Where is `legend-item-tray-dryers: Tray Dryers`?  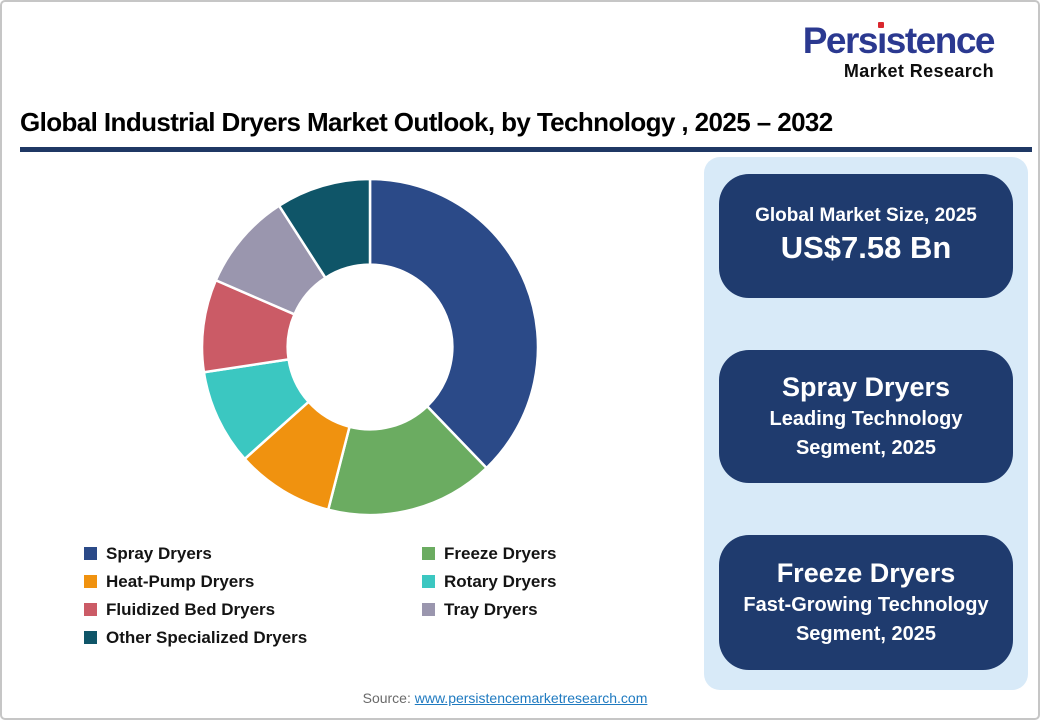 legend-item-tray-dryers: Tray Dryers is located at coordinates (489, 609).